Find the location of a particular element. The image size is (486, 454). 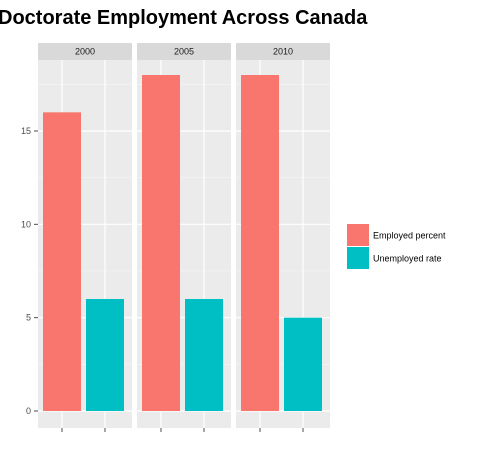

facet-strip-label: 2010 is located at coordinates (283, 52).